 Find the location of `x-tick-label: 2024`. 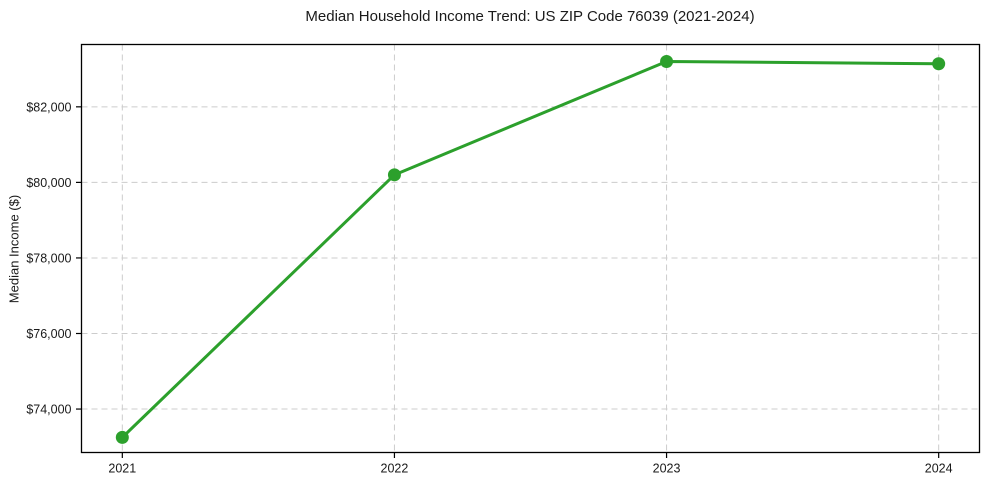

x-tick-label: 2024 is located at coordinates (939, 469).